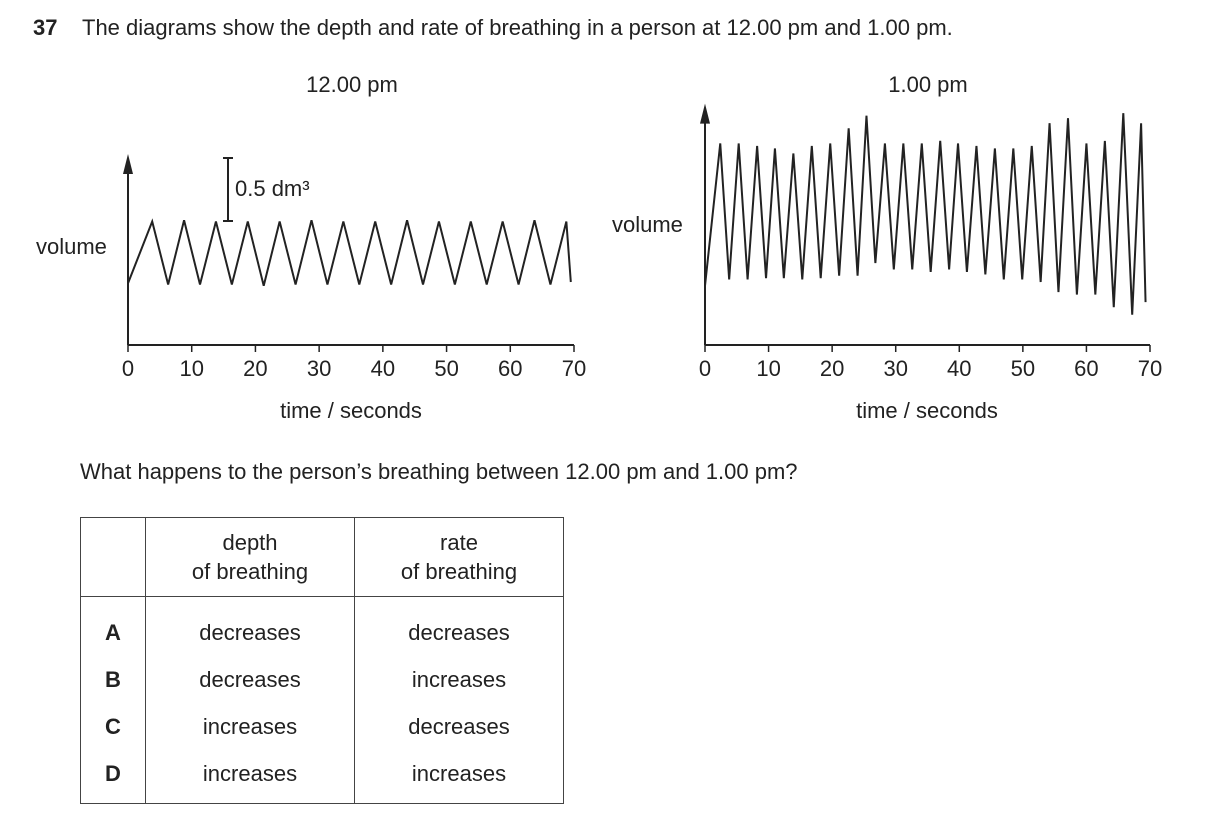 This screenshot has width=1209, height=840. Describe the element at coordinates (250, 542) in the screenshot. I see `header-line: depth` at that location.